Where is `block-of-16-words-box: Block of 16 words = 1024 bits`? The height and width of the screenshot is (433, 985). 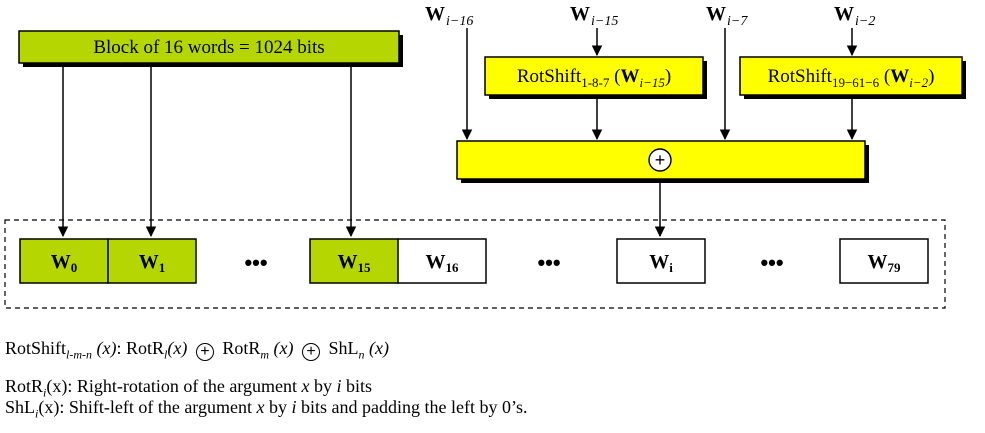 block-of-16-words-box: Block of 16 words = 1024 bits is located at coordinates (210, 48).